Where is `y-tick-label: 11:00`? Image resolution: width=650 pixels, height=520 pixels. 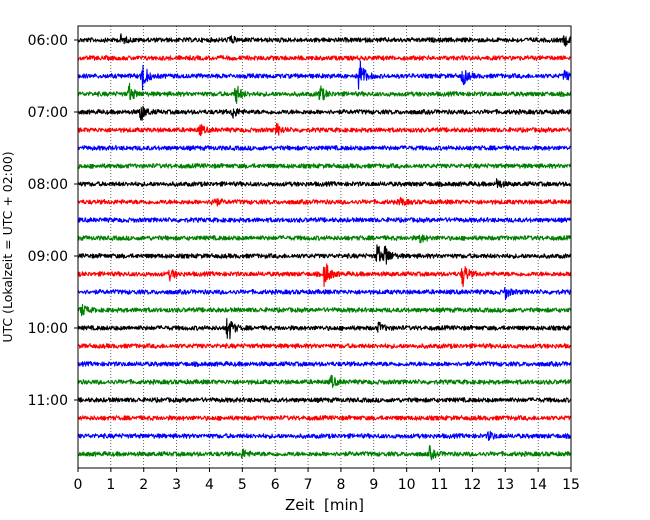
y-tick-label: 11:00 is located at coordinates (48, 401).